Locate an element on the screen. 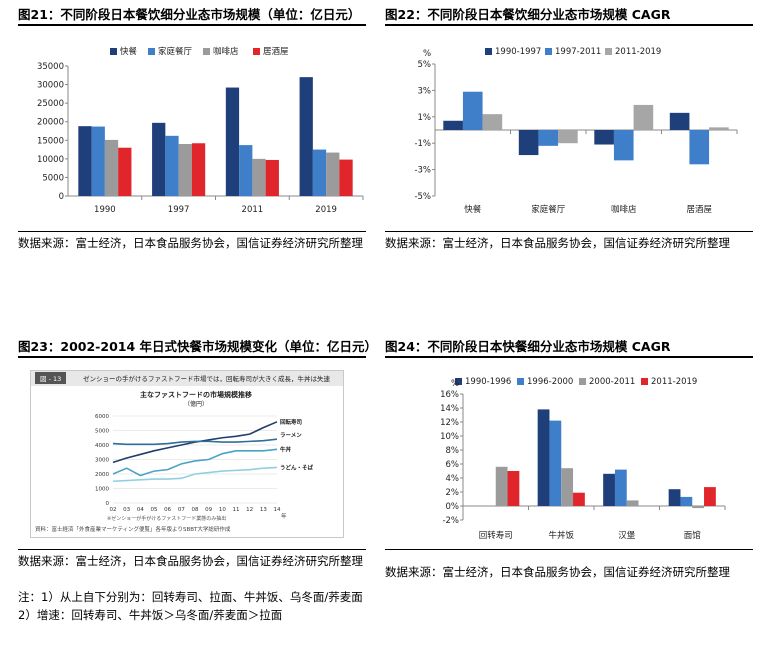 The width and height of the screenshot is (773, 647). y-tick-label: 0 is located at coordinates (108, 504).